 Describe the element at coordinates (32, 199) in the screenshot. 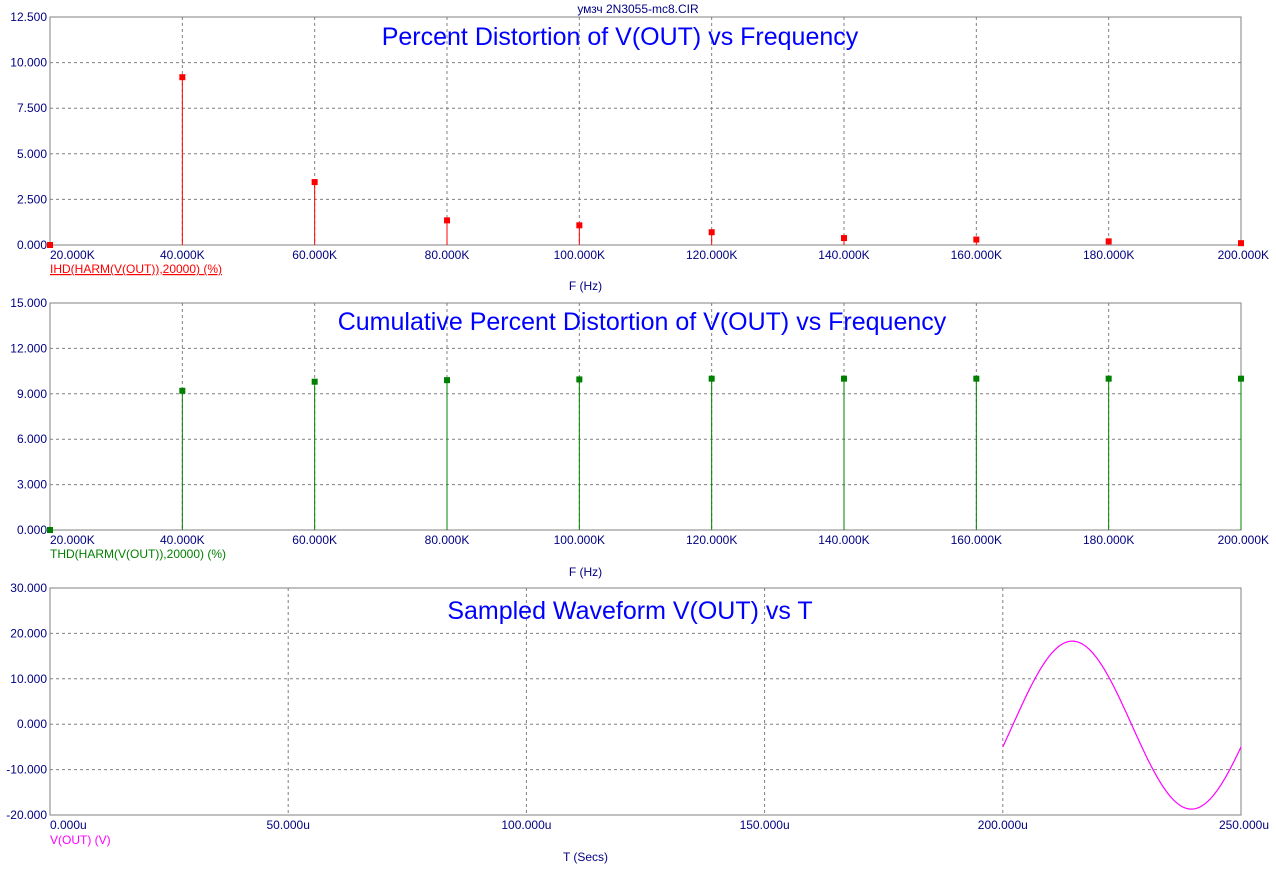

I see `y-tick-label: 2.500` at that location.